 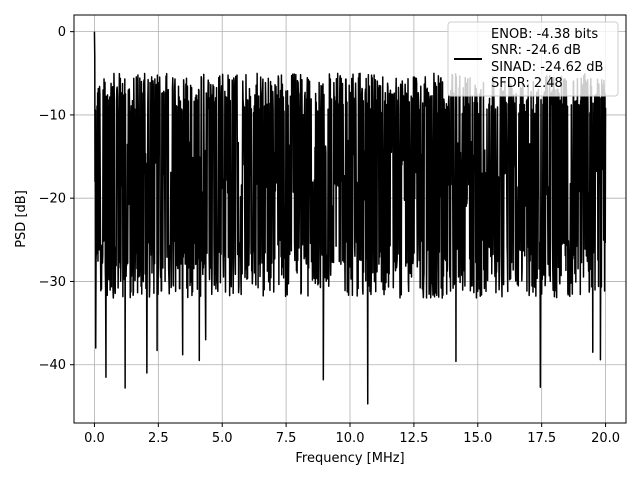 I want to click on x-axis-ticks: 0.0 2.5 5.0 7.5 10.0 12.5 15.0 17.5 20.0, so click(x=352, y=434).